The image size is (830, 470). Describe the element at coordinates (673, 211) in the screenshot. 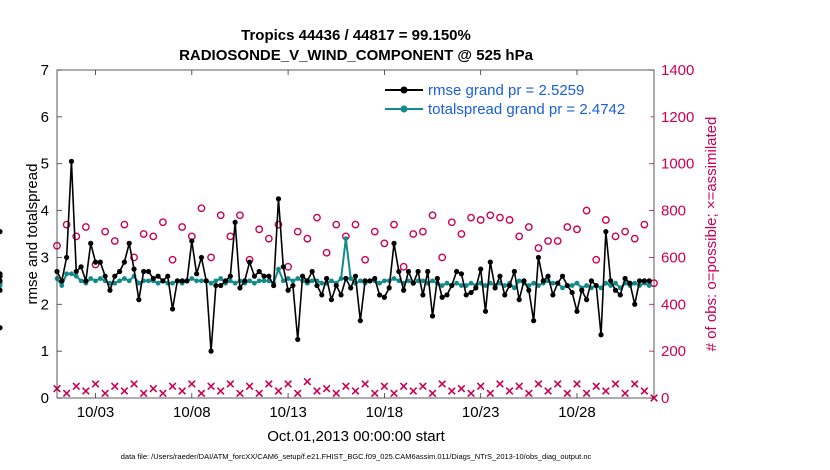

I see `y-right-tick-label: 800` at that location.